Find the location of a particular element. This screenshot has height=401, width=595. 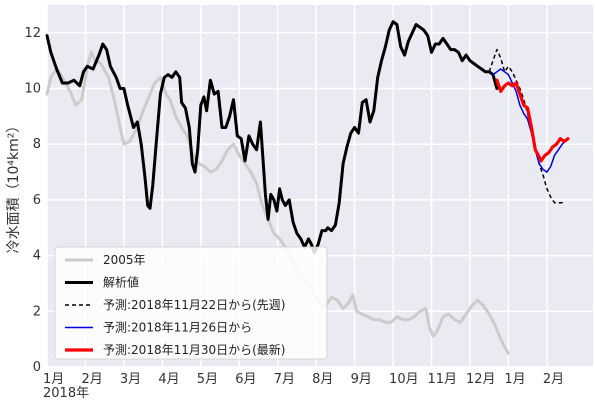

y-tick-labels: 0 2 4 6 8 10 12 is located at coordinates (32, 200).